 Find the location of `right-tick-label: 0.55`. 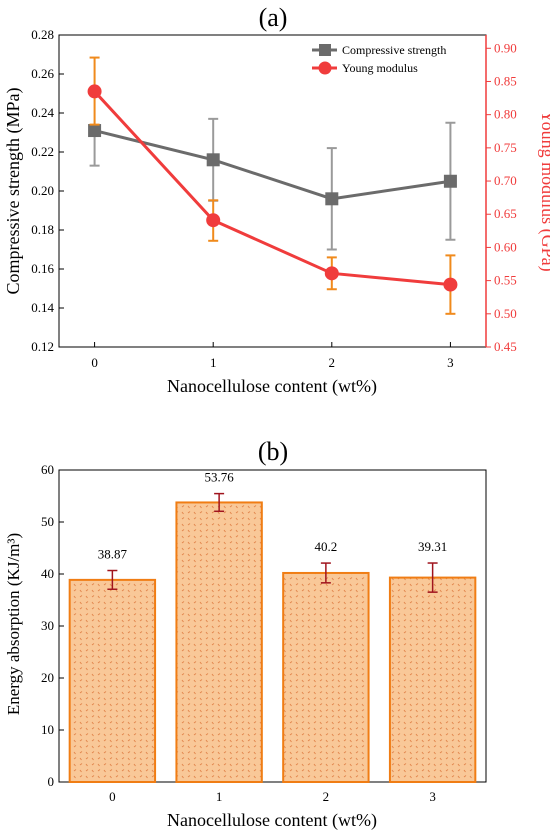

right-tick-label: 0.55 is located at coordinates (505, 280).